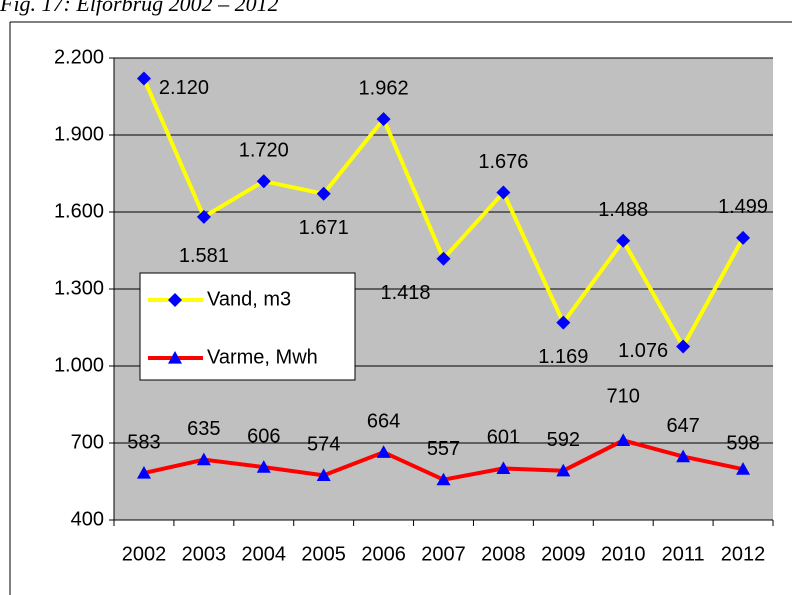 This screenshot has height=595, width=792. I want to click on data-label: 647, so click(682, 426).